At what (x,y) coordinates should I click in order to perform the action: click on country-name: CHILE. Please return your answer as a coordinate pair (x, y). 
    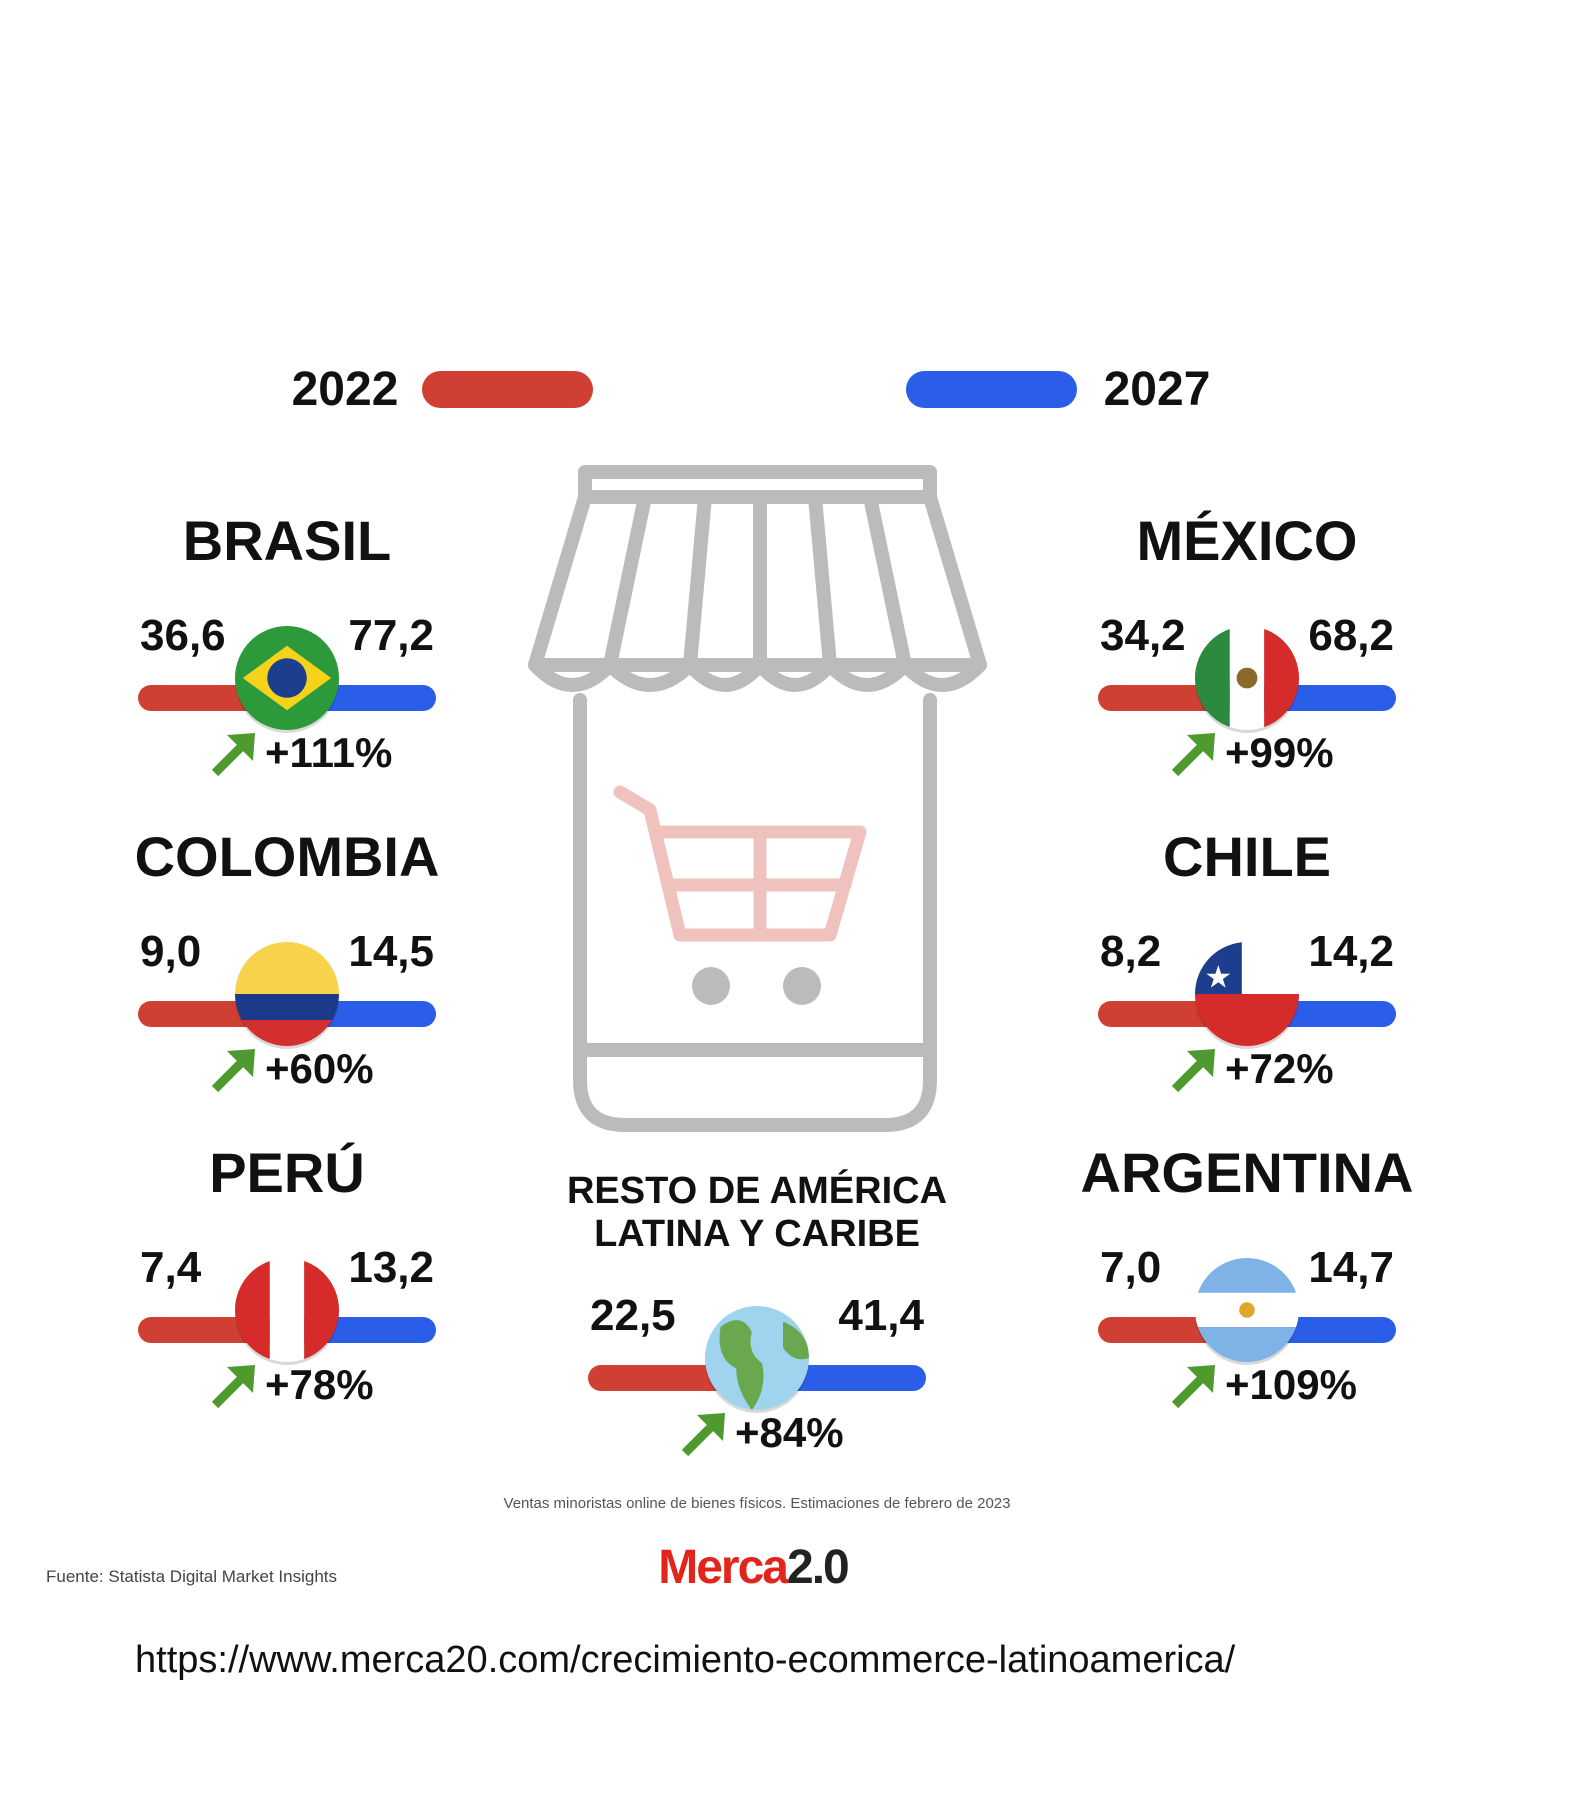
    Looking at the image, I should click on (1247, 856).